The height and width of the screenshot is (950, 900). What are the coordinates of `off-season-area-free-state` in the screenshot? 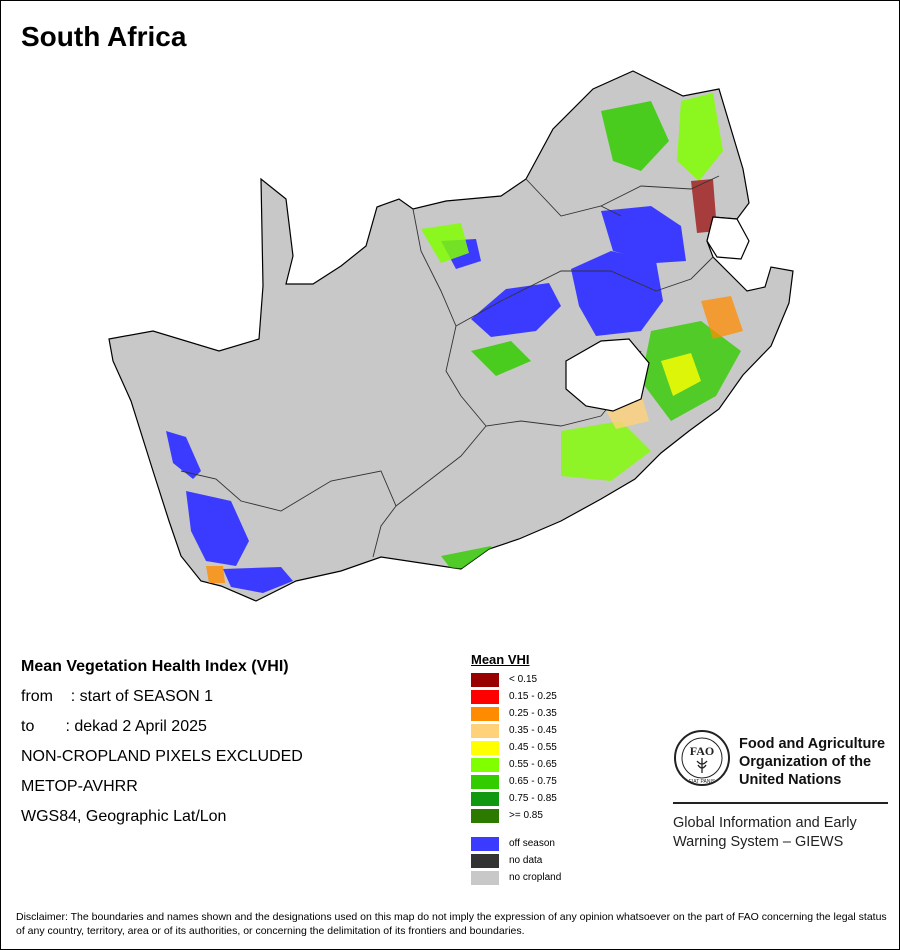 It's located at (516, 310).